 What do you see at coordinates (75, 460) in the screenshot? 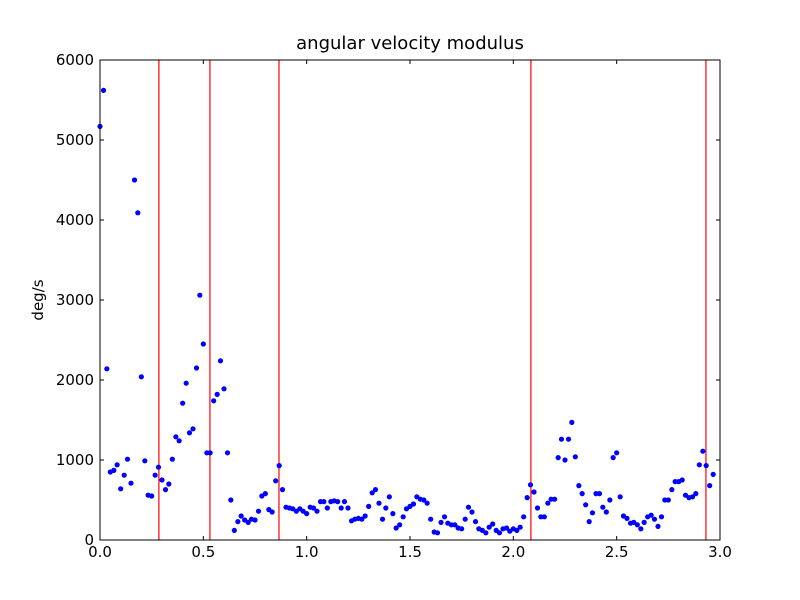
I see `y-tick-label: 1000` at bounding box center [75, 460].